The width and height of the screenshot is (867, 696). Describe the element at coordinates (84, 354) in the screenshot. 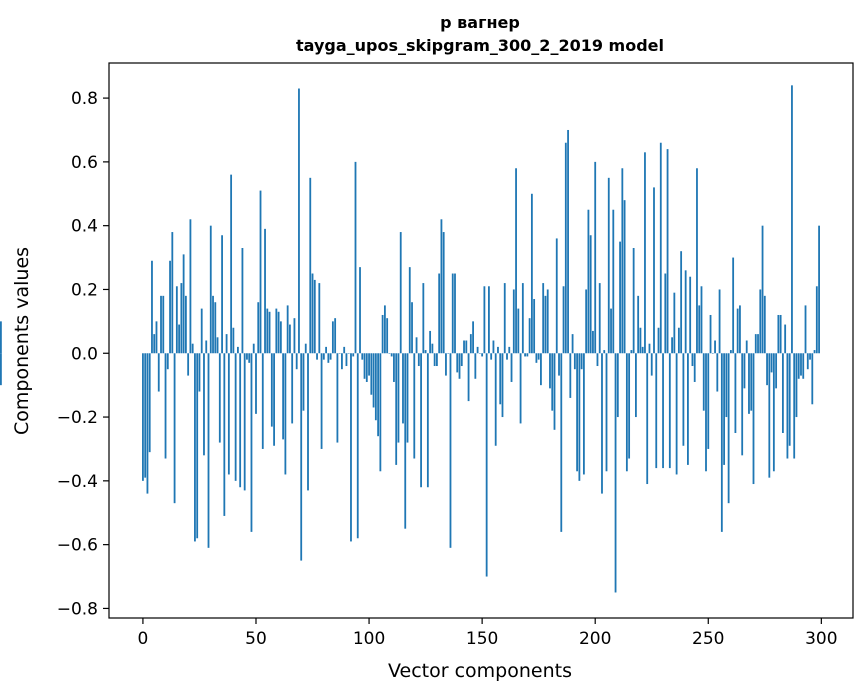

I see `y-tick-label: 0.0` at that location.